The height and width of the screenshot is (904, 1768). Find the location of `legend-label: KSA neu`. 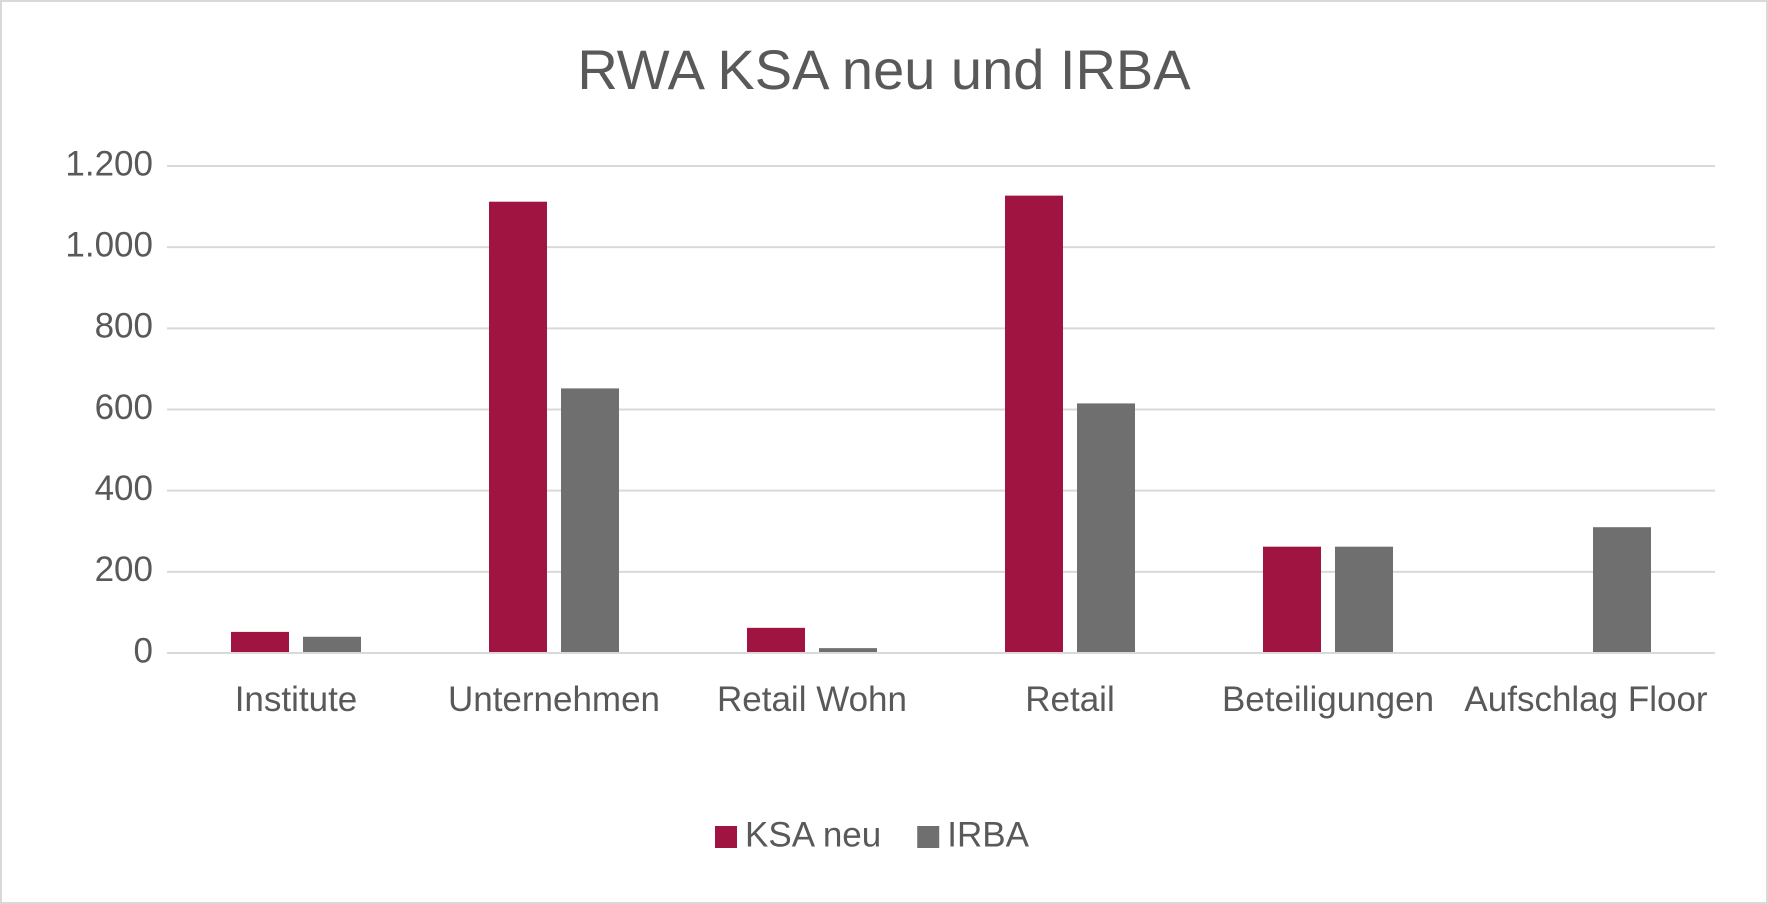

legend-label: KSA neu is located at coordinates (813, 834).